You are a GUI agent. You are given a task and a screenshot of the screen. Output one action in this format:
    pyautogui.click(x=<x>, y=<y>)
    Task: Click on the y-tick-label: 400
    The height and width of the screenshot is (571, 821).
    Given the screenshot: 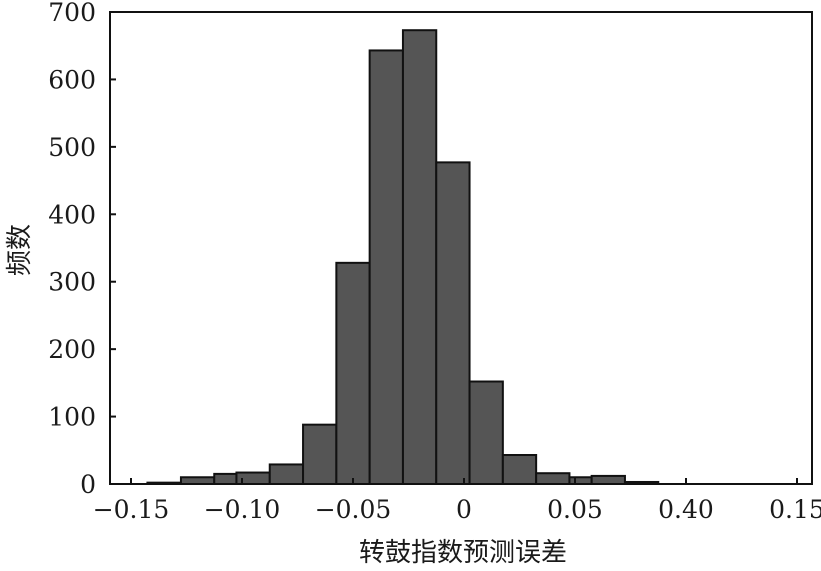 What is the action you would take?
    pyautogui.click(x=72, y=214)
    